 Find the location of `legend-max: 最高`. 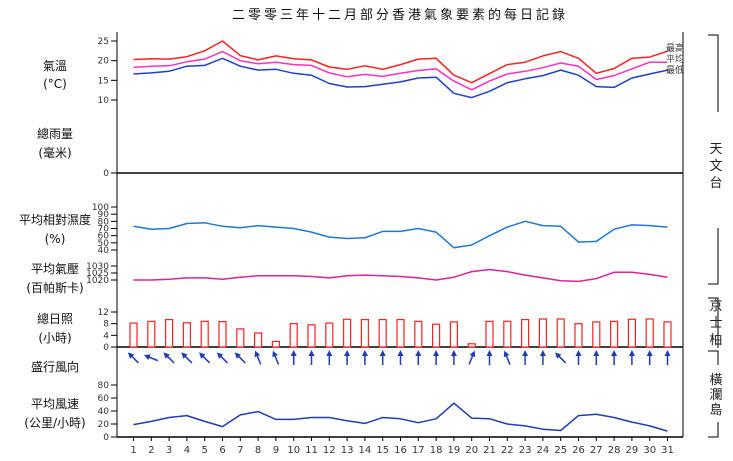

legend-max: 最高 is located at coordinates (675, 48).